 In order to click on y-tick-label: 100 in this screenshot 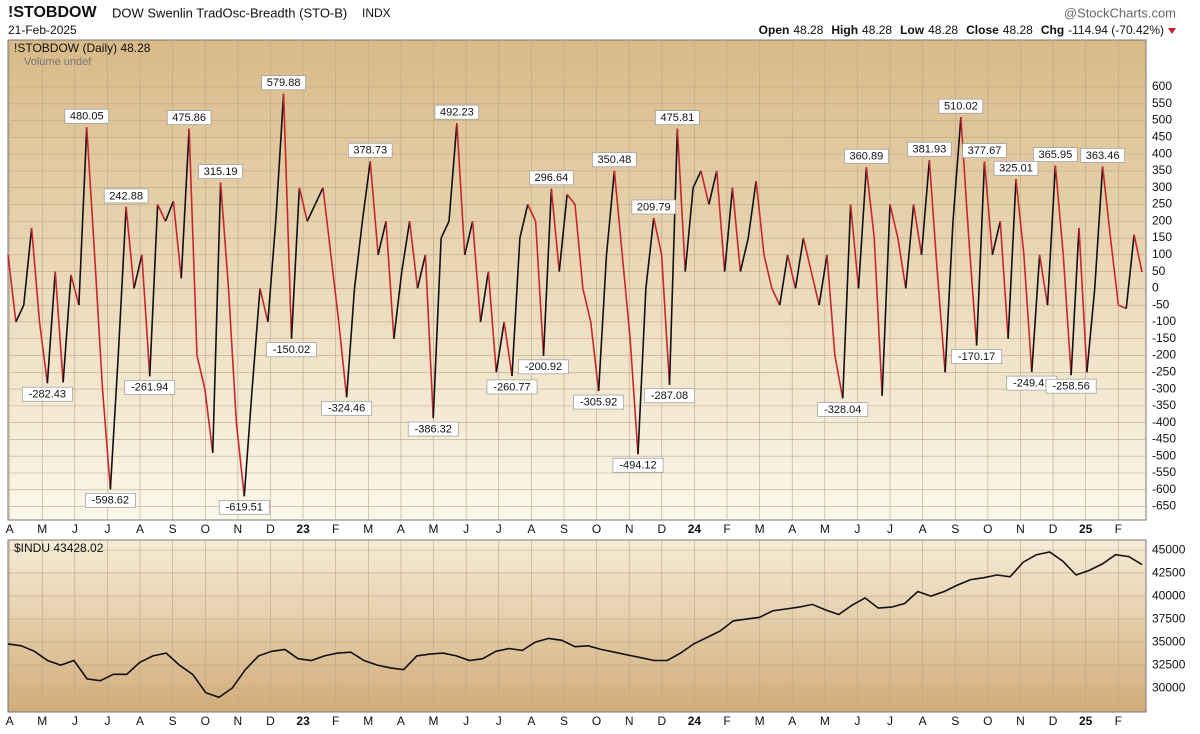, I will do `click(1162, 254)`.